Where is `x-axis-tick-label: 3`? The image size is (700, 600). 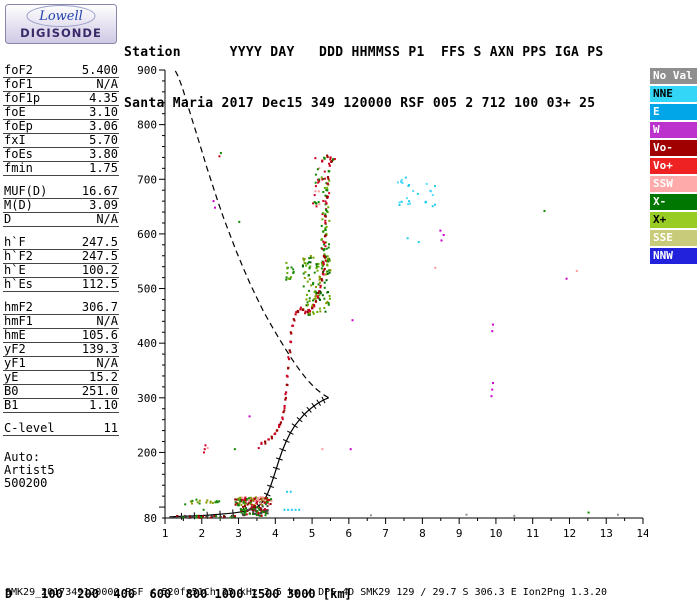 x-axis-tick-label: 3 is located at coordinates (238, 533).